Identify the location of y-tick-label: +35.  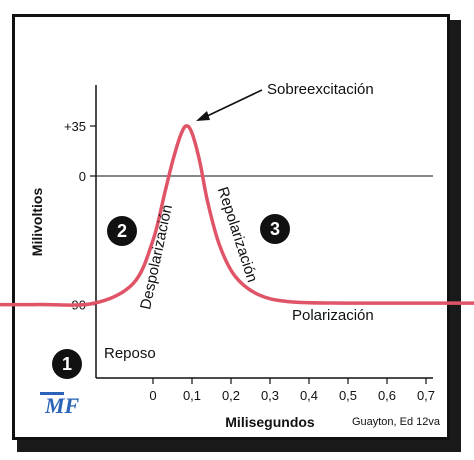
(75, 126).